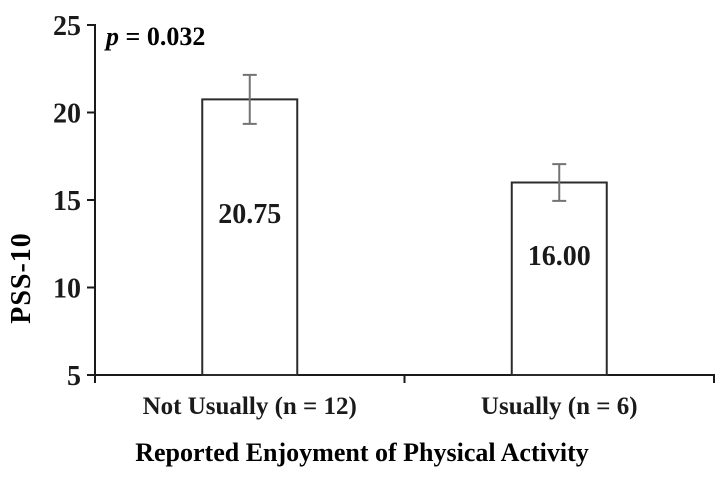  Describe the element at coordinates (67, 201) in the screenshot. I see `y-tick-label: 15` at that location.